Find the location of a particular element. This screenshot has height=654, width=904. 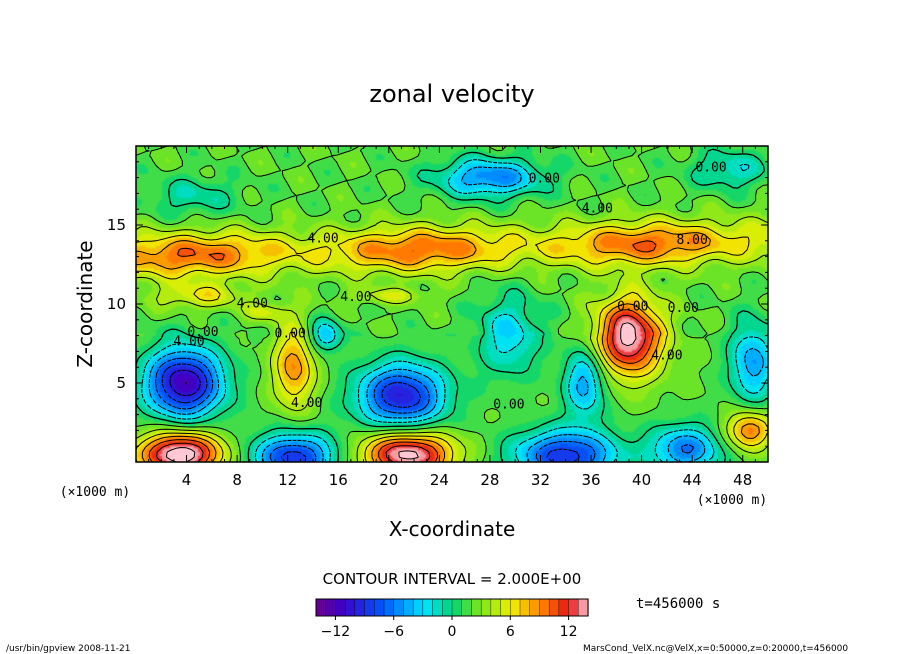

contour-interval-text: CONTOUR INTERVAL = 2.000E+00 is located at coordinates (452, 579).